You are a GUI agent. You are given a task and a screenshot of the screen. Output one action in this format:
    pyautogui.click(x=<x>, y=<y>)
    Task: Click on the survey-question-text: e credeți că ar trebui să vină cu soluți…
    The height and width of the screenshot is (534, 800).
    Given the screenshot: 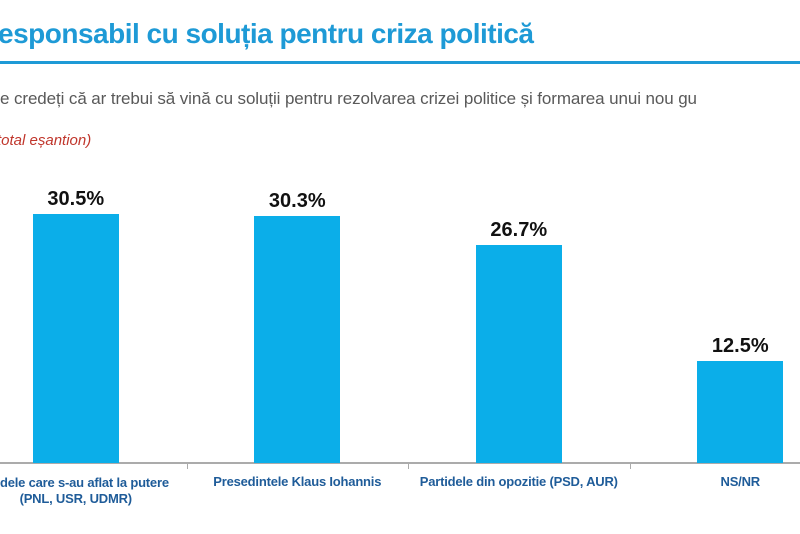 What is the action you would take?
    pyautogui.click(x=348, y=98)
    